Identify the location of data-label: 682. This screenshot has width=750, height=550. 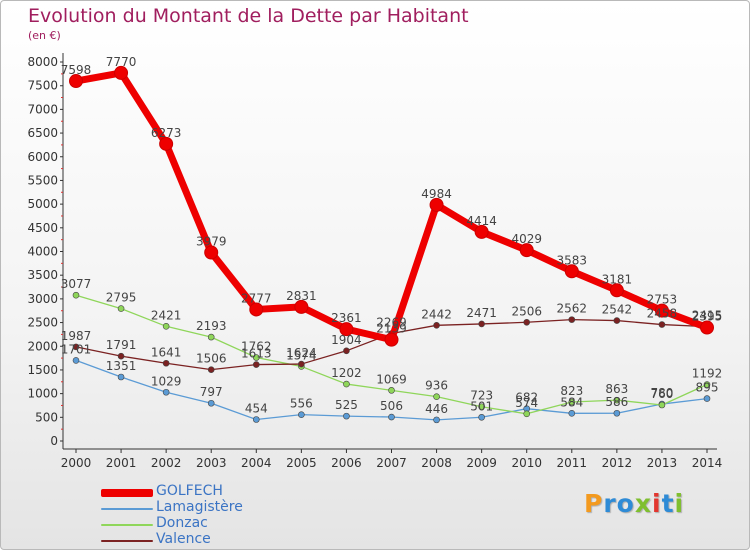
(526, 398).